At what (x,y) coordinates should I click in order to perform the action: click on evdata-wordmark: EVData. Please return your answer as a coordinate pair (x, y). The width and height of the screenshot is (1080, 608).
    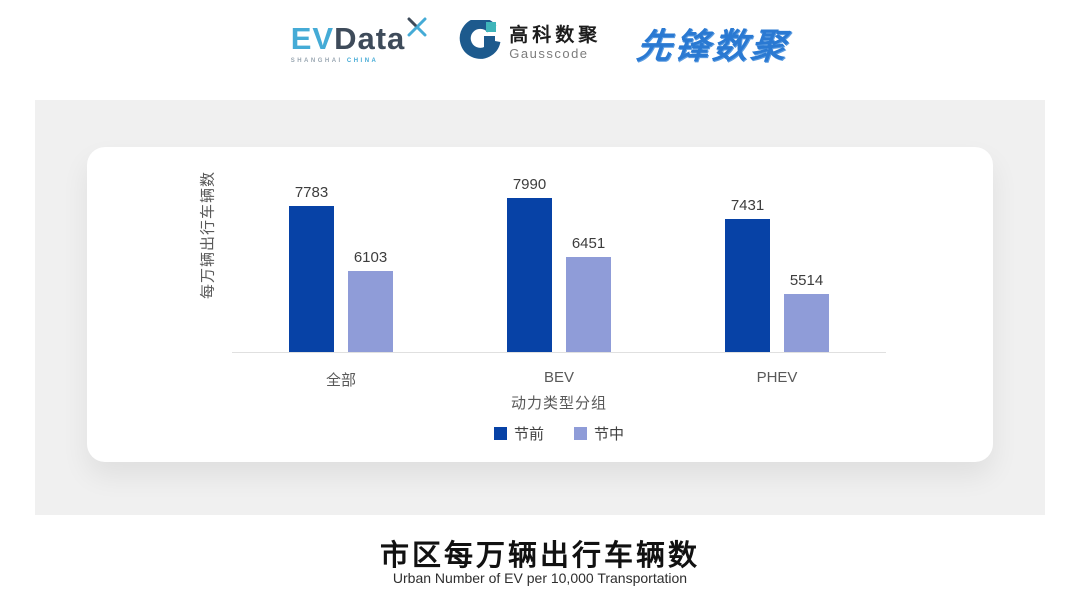
    Looking at the image, I should click on (348, 38).